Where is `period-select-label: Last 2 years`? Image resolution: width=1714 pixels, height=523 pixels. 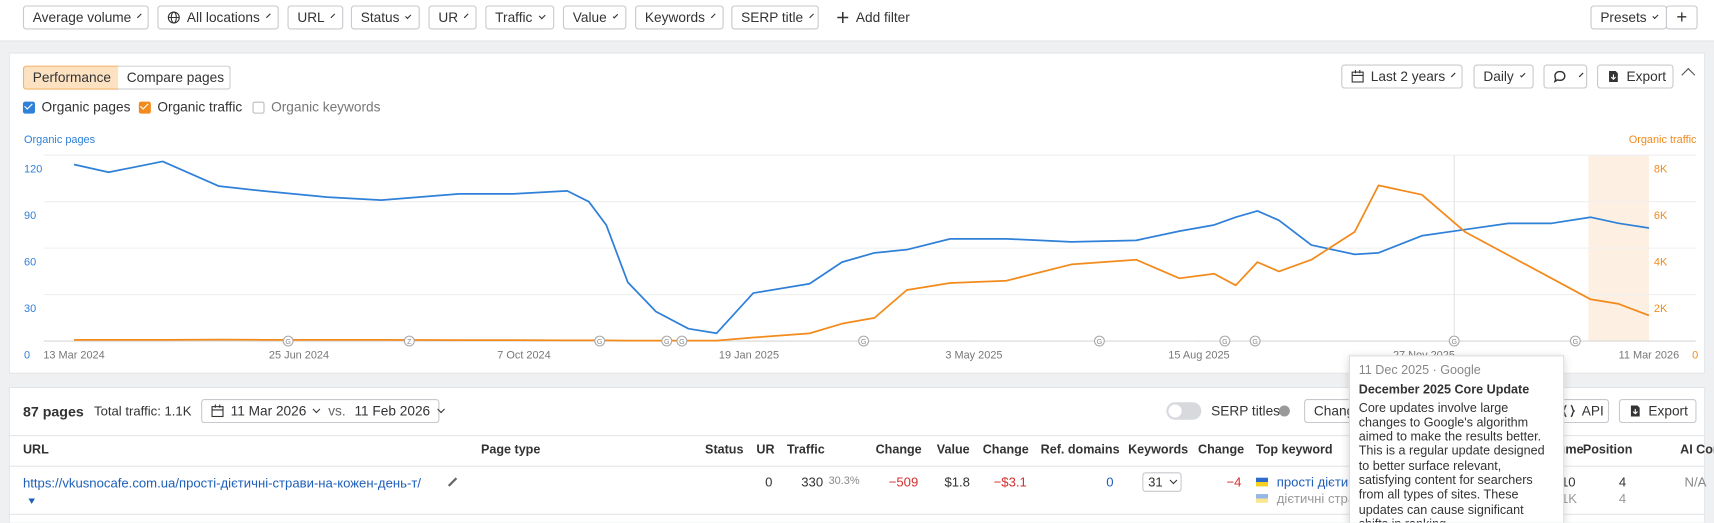 period-select-label: Last 2 years is located at coordinates (1408, 76).